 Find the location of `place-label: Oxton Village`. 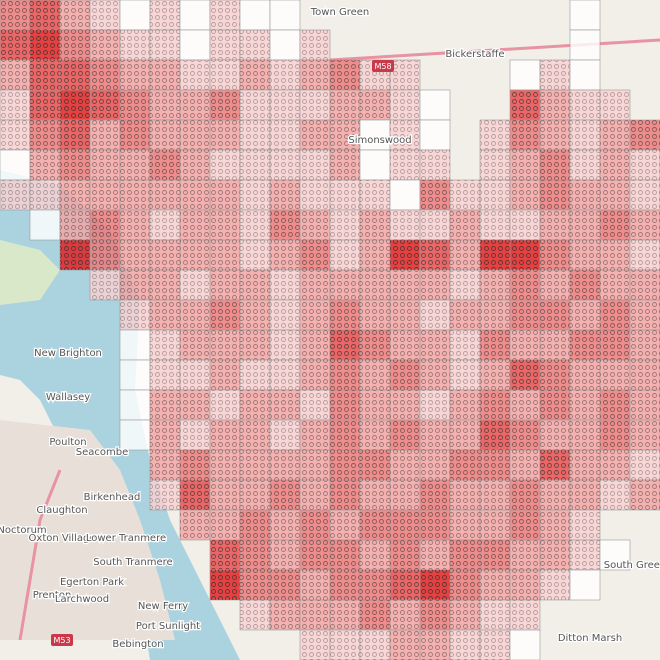

place-label: Oxton Village is located at coordinates (62, 538).